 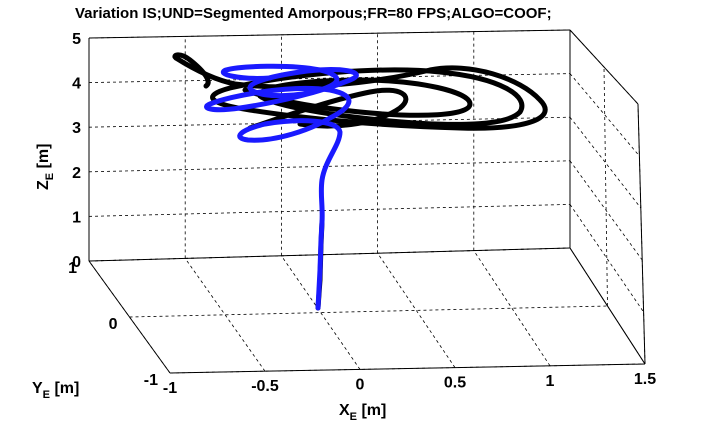 What do you see at coordinates (368, 311) in the screenshot?
I see `y-grid-floor` at bounding box center [368, 311].